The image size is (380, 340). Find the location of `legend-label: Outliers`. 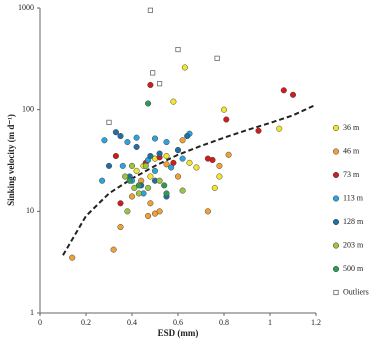

legend-label: Outliers is located at coordinates (356, 291).